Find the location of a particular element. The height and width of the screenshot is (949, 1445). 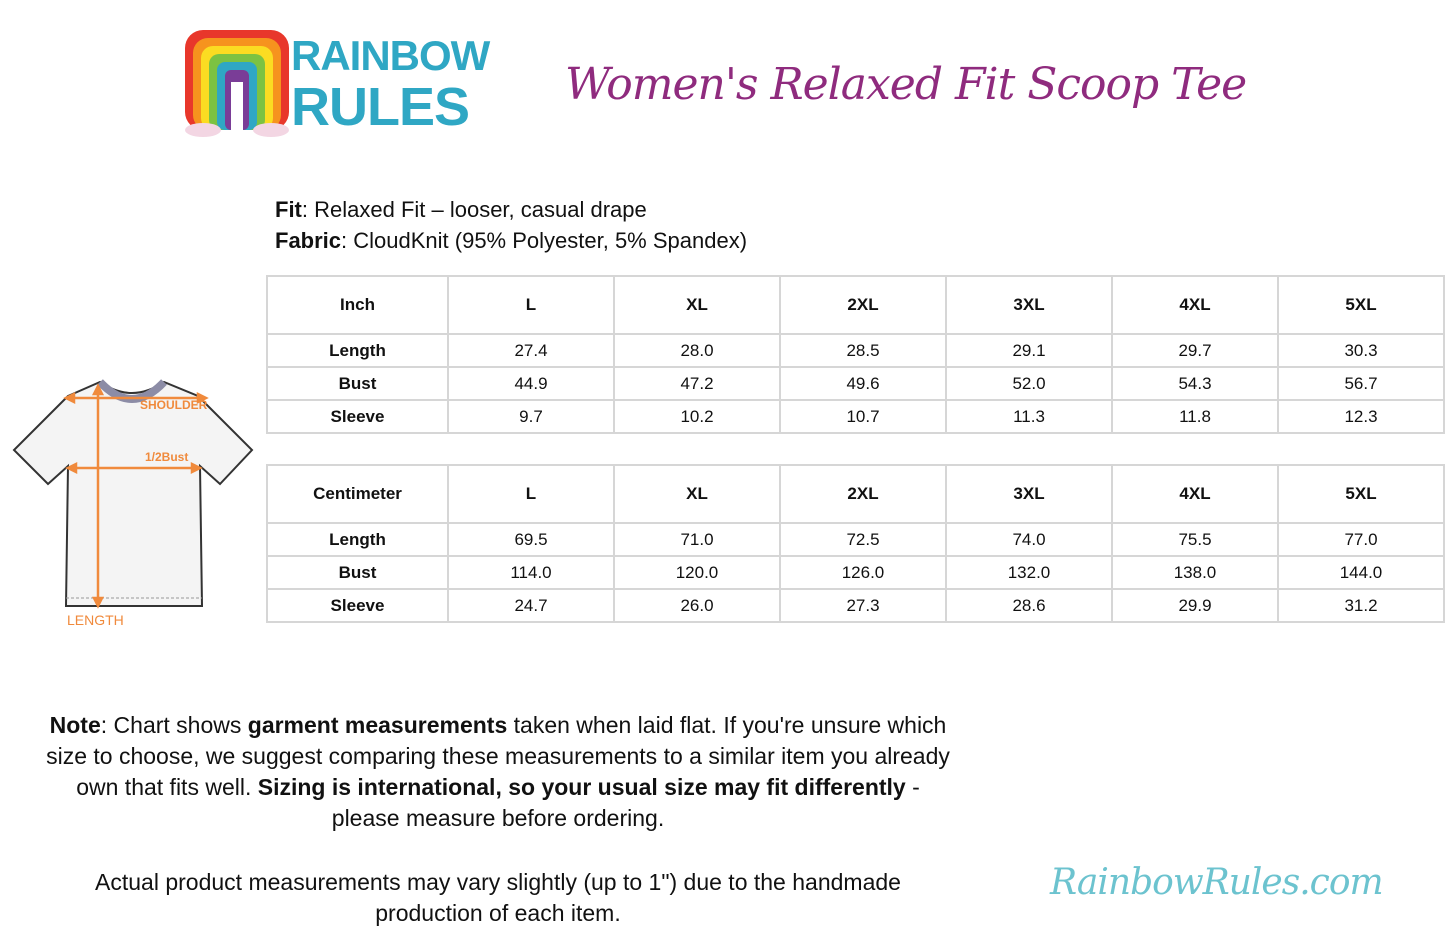

shoulder-label: SHOULDER is located at coordinates (174, 405).